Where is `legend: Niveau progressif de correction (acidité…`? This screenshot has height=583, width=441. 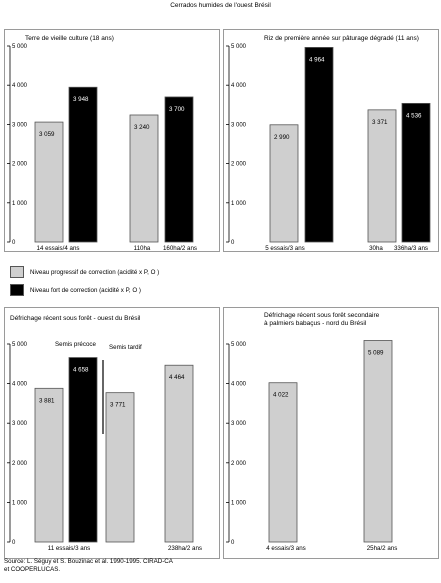
legend: Niveau progressif de correction (acidité… is located at coordinates (84, 283).